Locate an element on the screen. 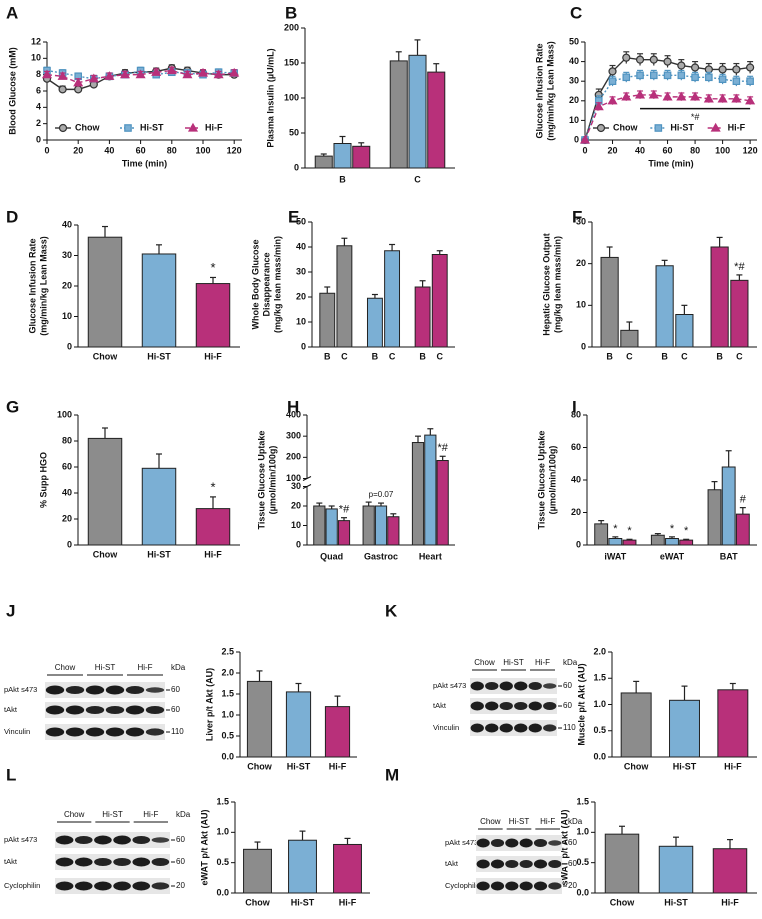 The width and height of the screenshot is (762, 919). panel-letter: E is located at coordinates (293, 216).